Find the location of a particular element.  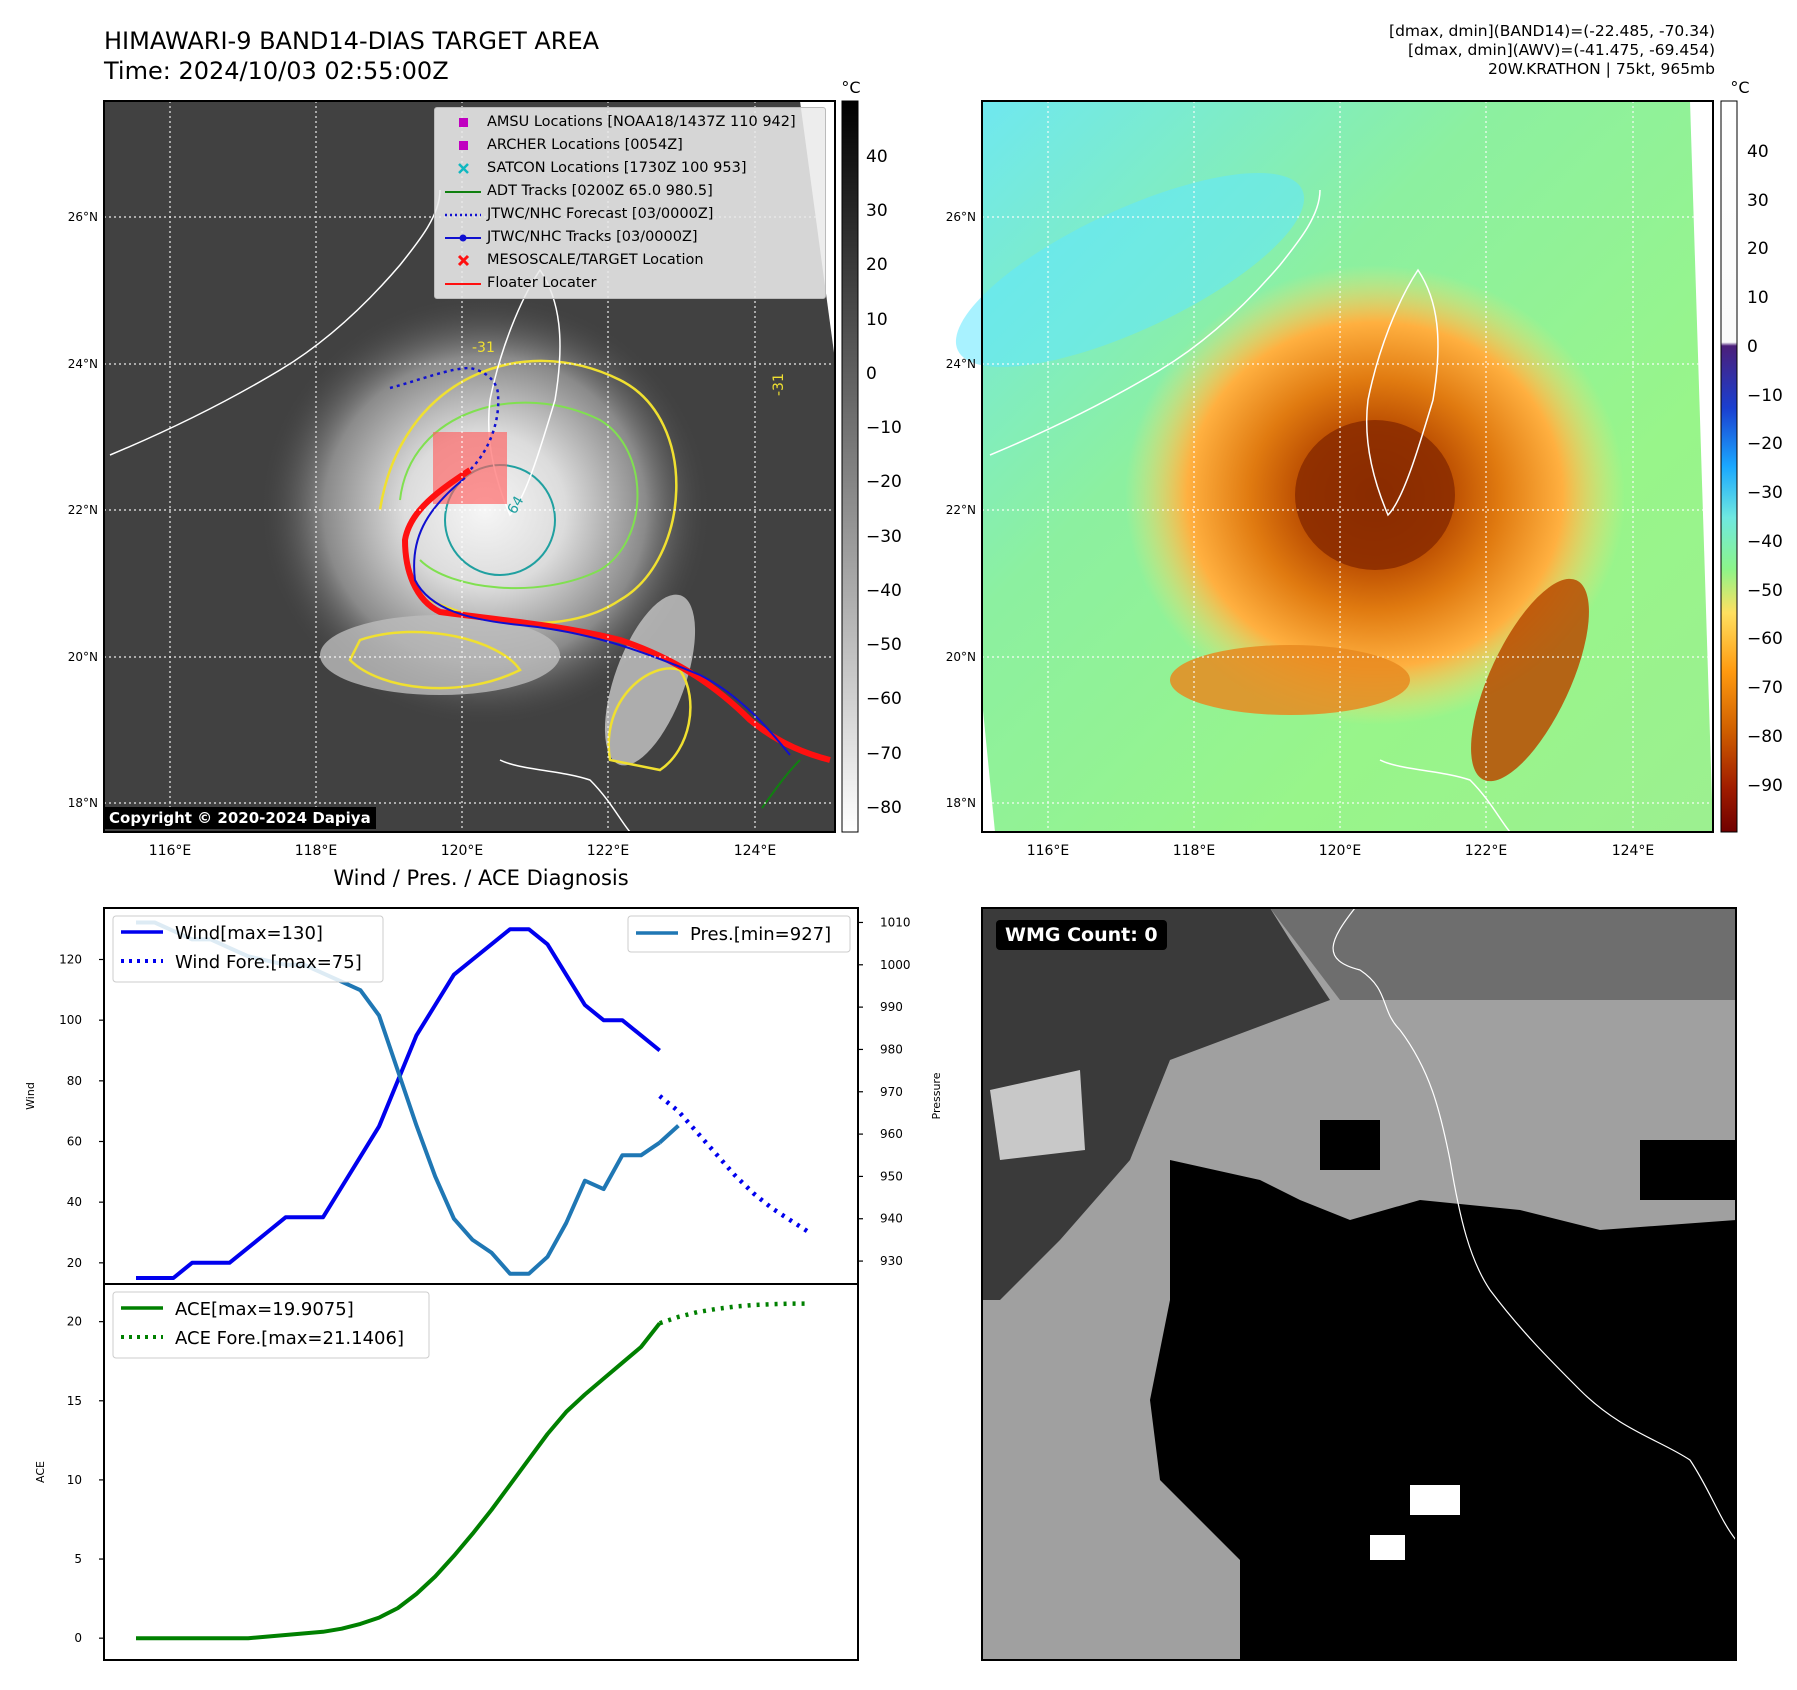

pressure-right-ticks: 930 940 950 960 970 980 990 1000 1010 is located at coordinates (884, 1091).